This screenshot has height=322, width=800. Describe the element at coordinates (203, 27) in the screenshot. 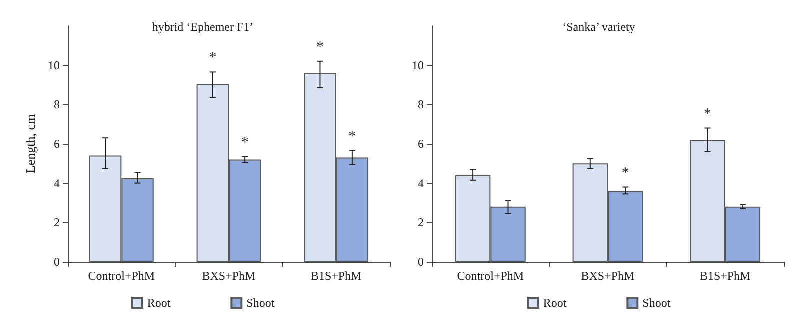

I see `chart-title: hybrid ‘Ephemer F1’` at that location.